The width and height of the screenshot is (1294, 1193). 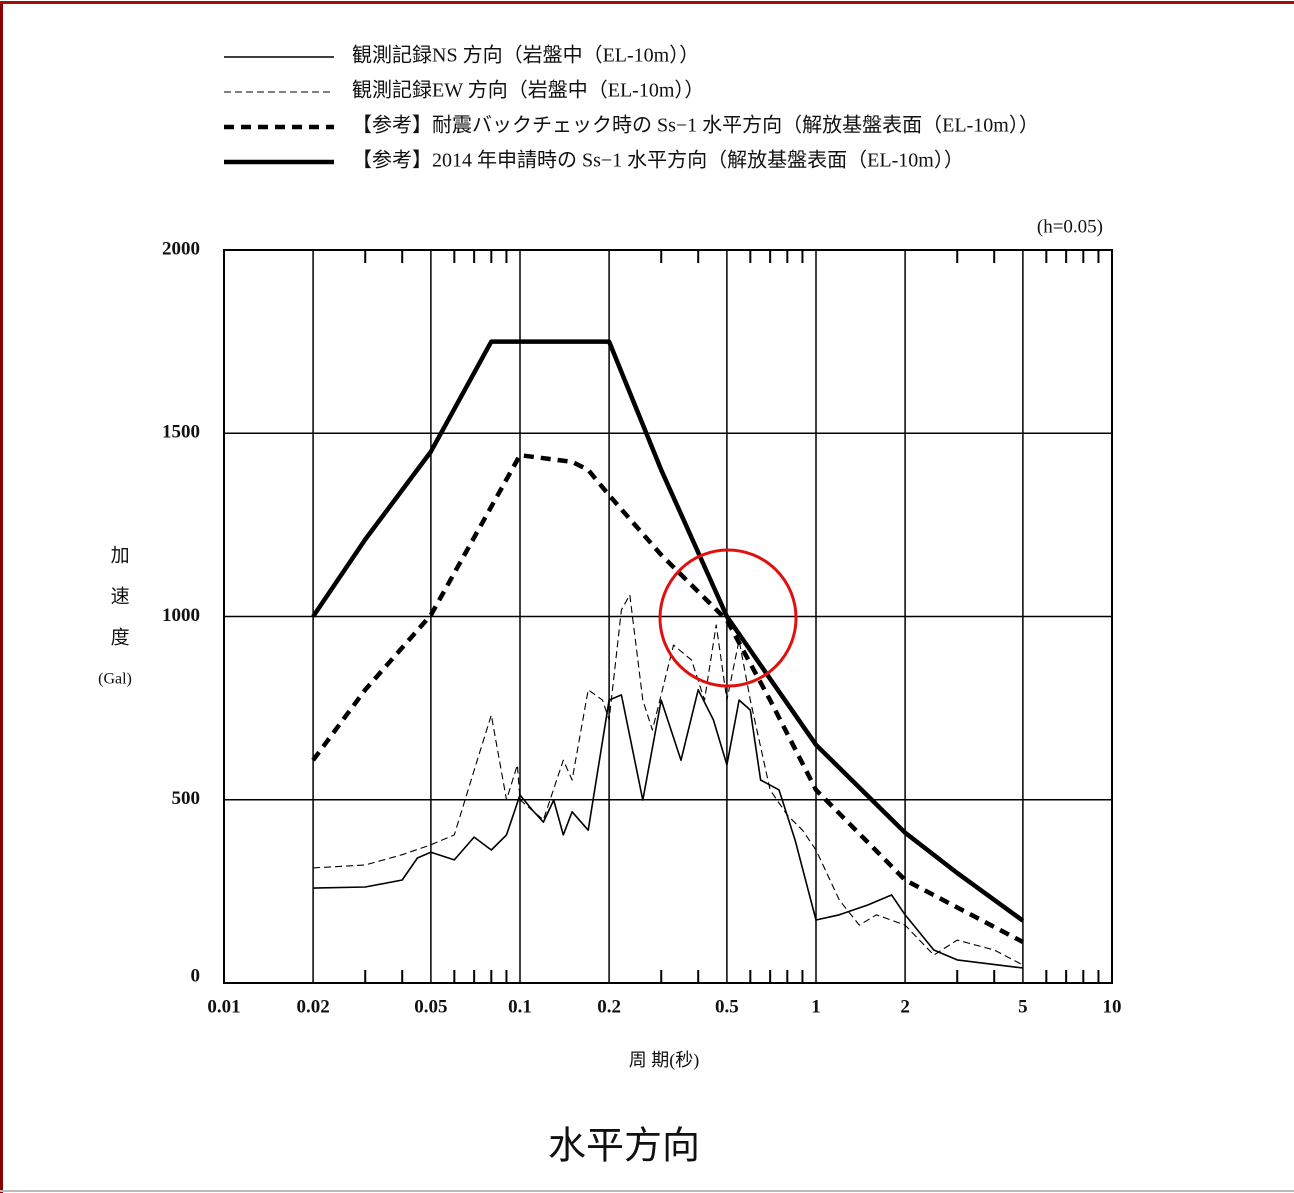 I want to click on x-tick-label: 2, so click(x=905, y=1006).